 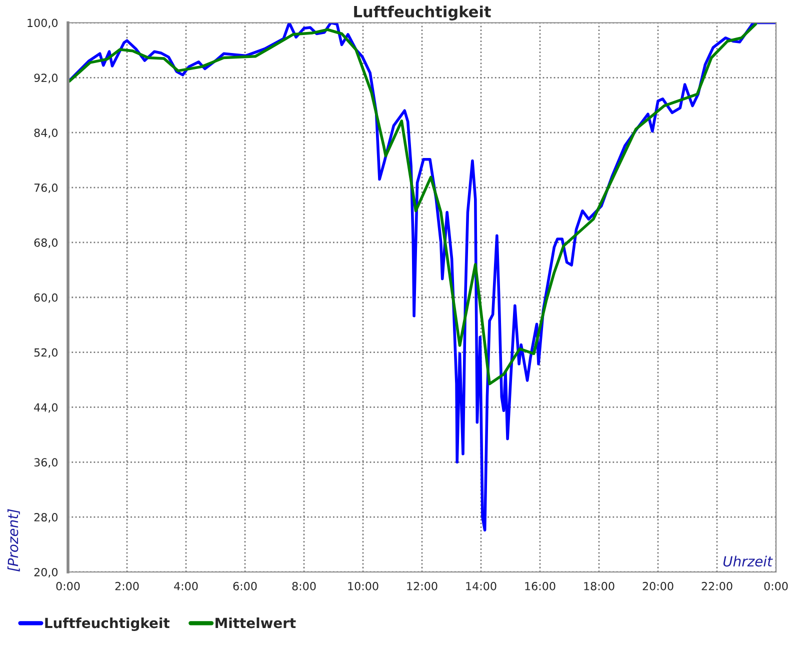 I want to click on x-tick-label: 18:00, so click(x=599, y=586).